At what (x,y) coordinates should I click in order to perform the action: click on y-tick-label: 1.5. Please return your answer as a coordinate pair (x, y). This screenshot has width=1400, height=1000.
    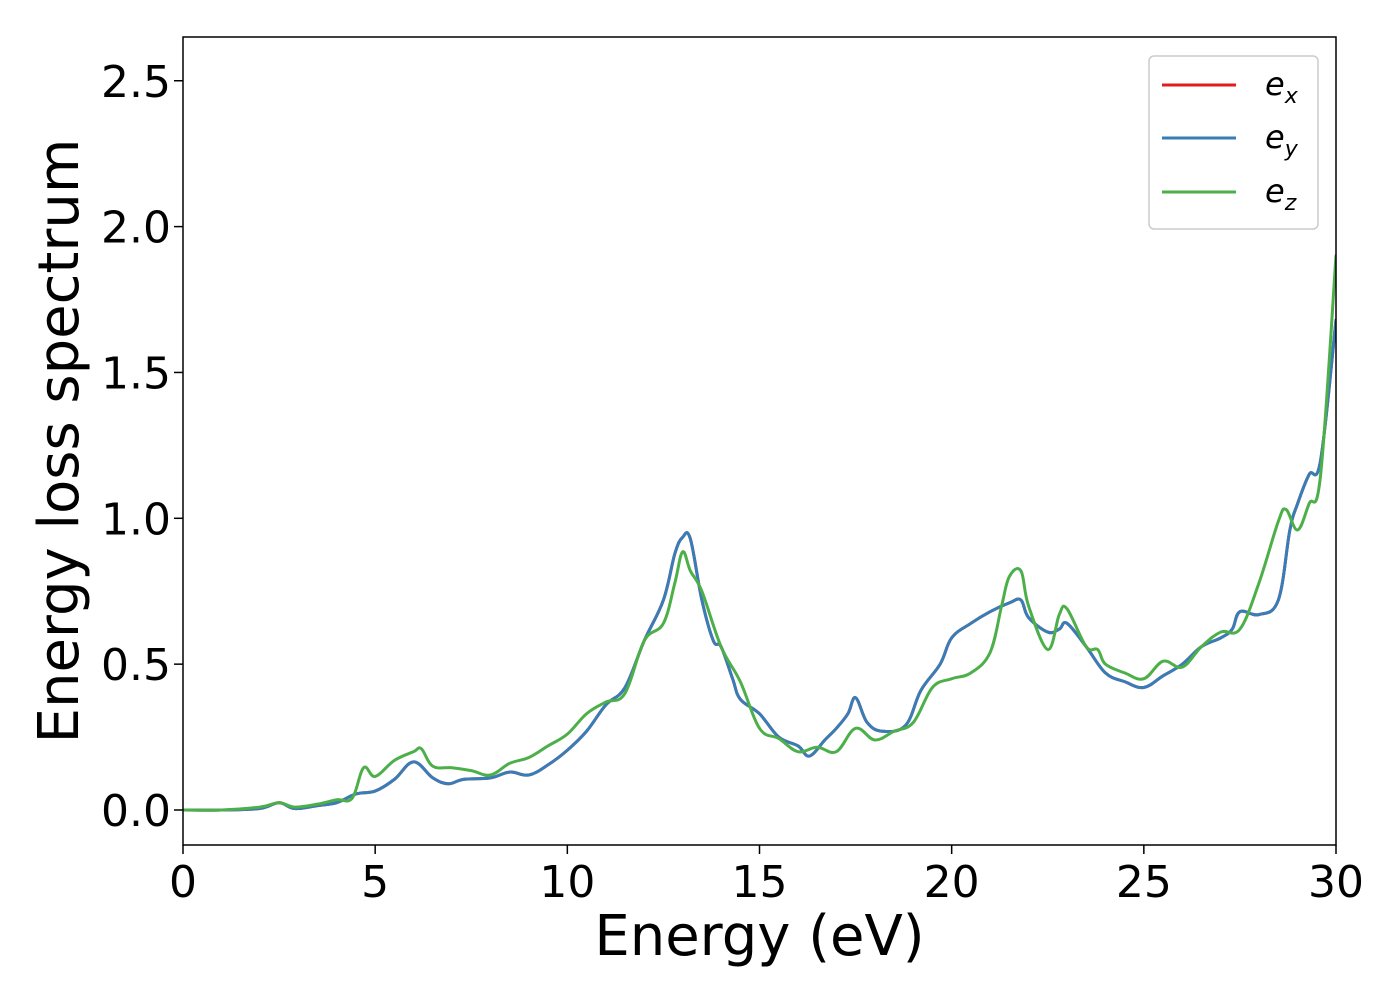
    Looking at the image, I should click on (136, 373).